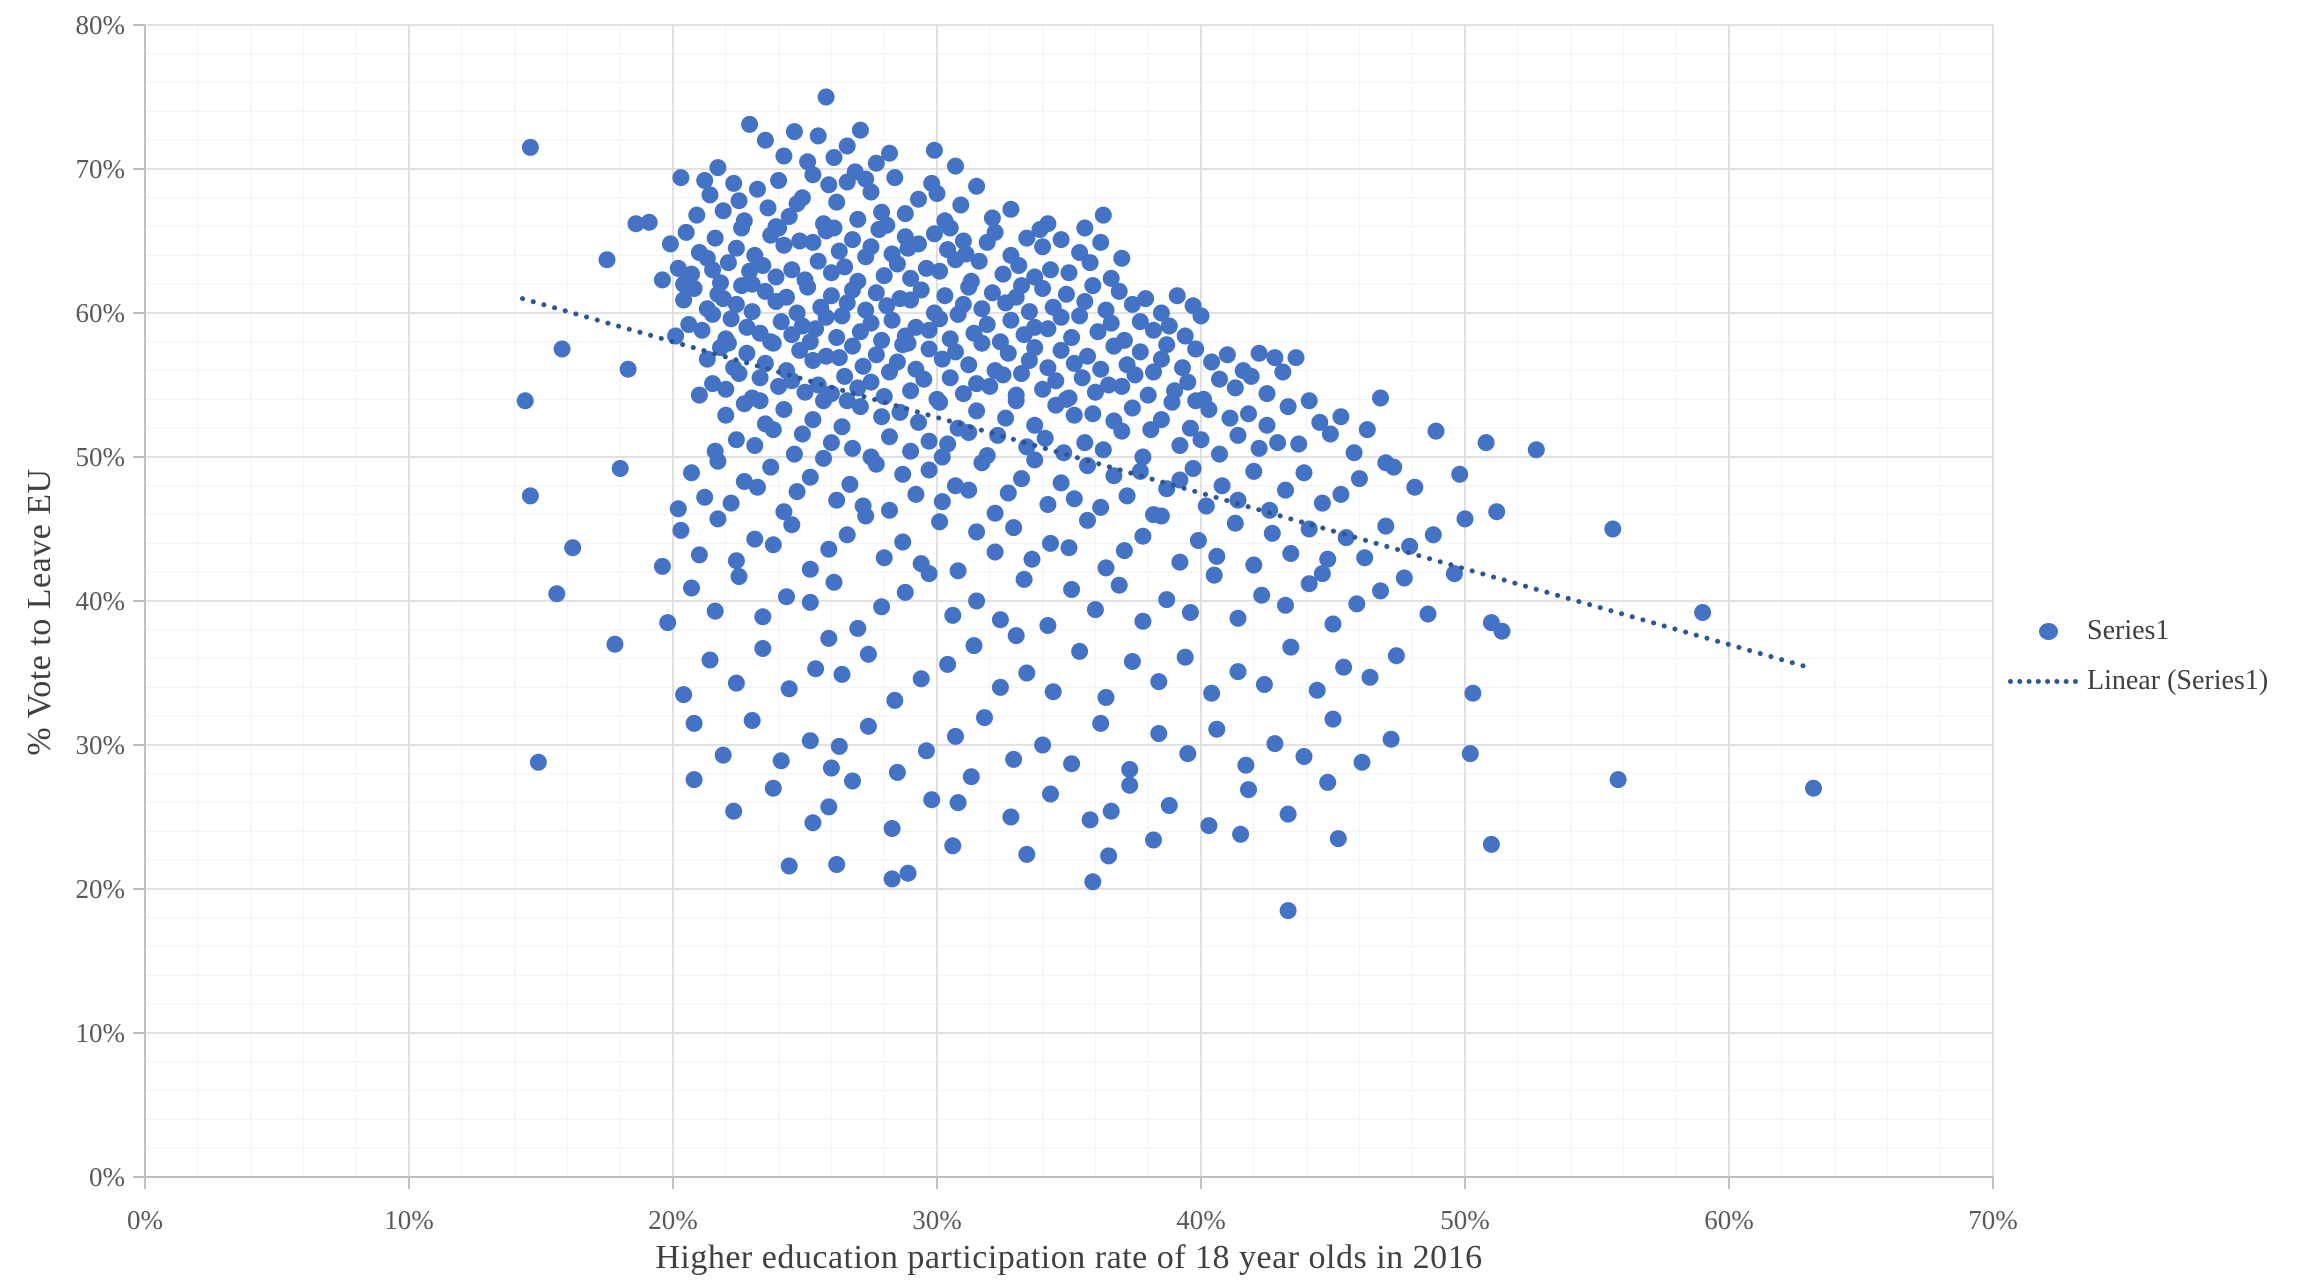  What do you see at coordinates (2138, 631) in the screenshot?
I see `legend-item-series1: Series1` at bounding box center [2138, 631].